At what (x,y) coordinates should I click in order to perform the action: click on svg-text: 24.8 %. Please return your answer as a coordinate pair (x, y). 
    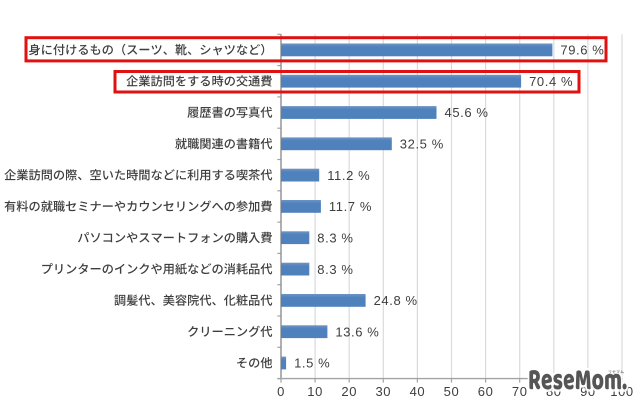
    Looking at the image, I should click on (396, 300).